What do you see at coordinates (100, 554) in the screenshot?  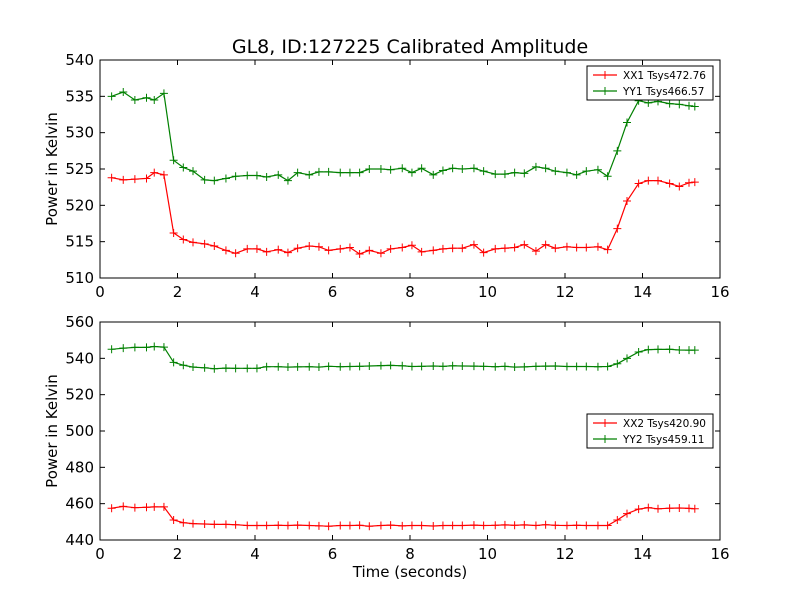 I see `x-tick-label: 0` at bounding box center [100, 554].